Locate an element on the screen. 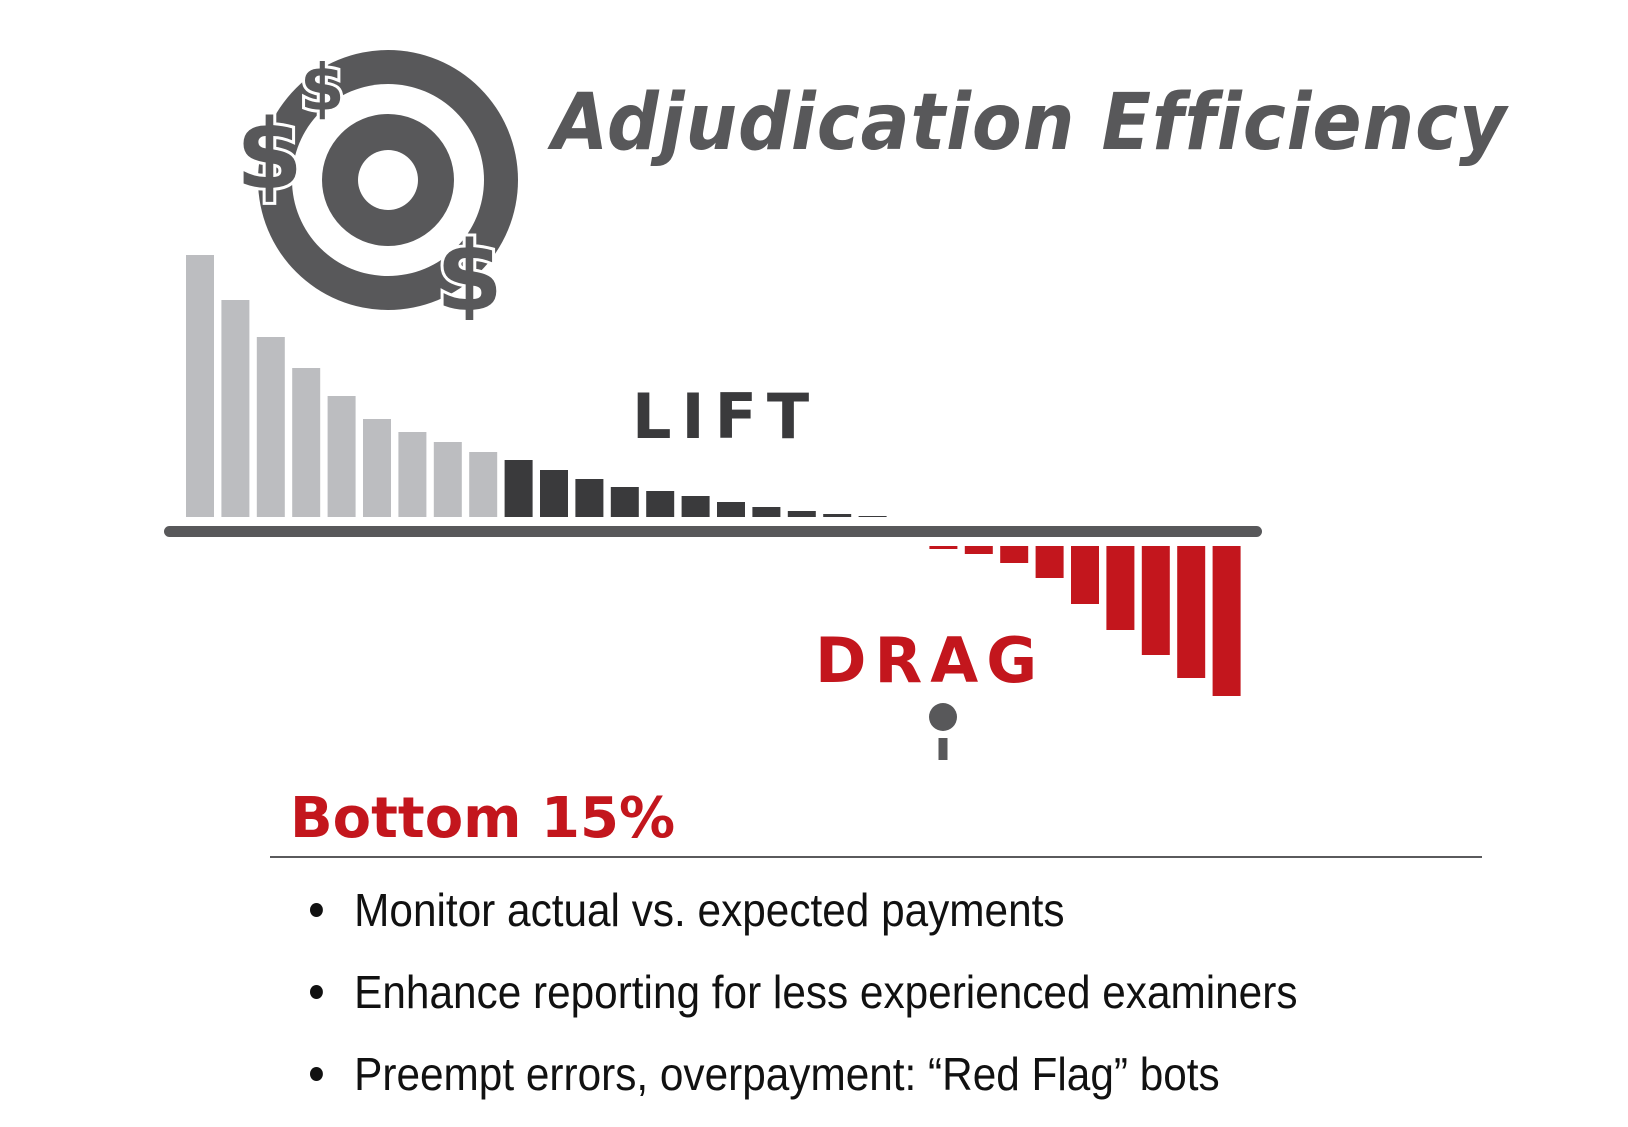  lift-label: LIFT is located at coordinates (726, 416).